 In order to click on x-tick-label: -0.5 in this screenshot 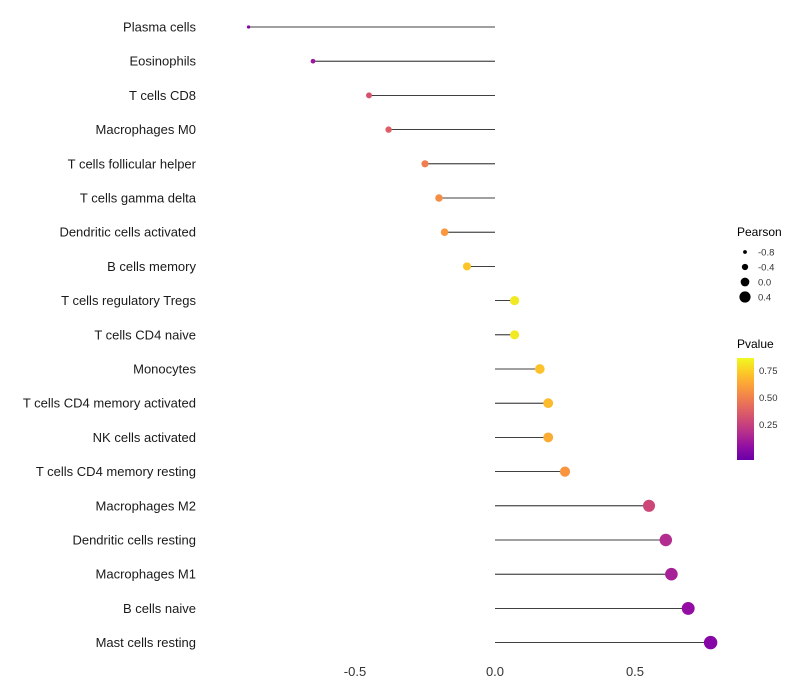, I will do `click(355, 671)`.